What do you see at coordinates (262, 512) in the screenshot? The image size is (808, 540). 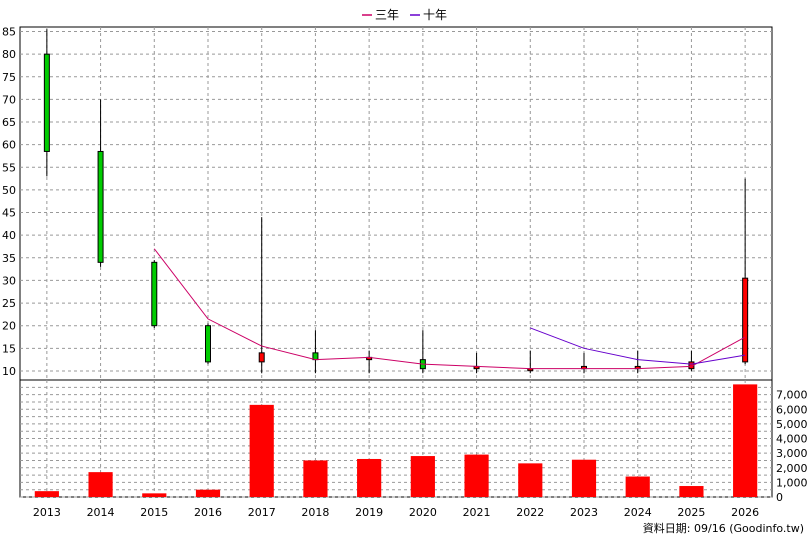 I see `x-tick-label: 2017` at bounding box center [262, 512].